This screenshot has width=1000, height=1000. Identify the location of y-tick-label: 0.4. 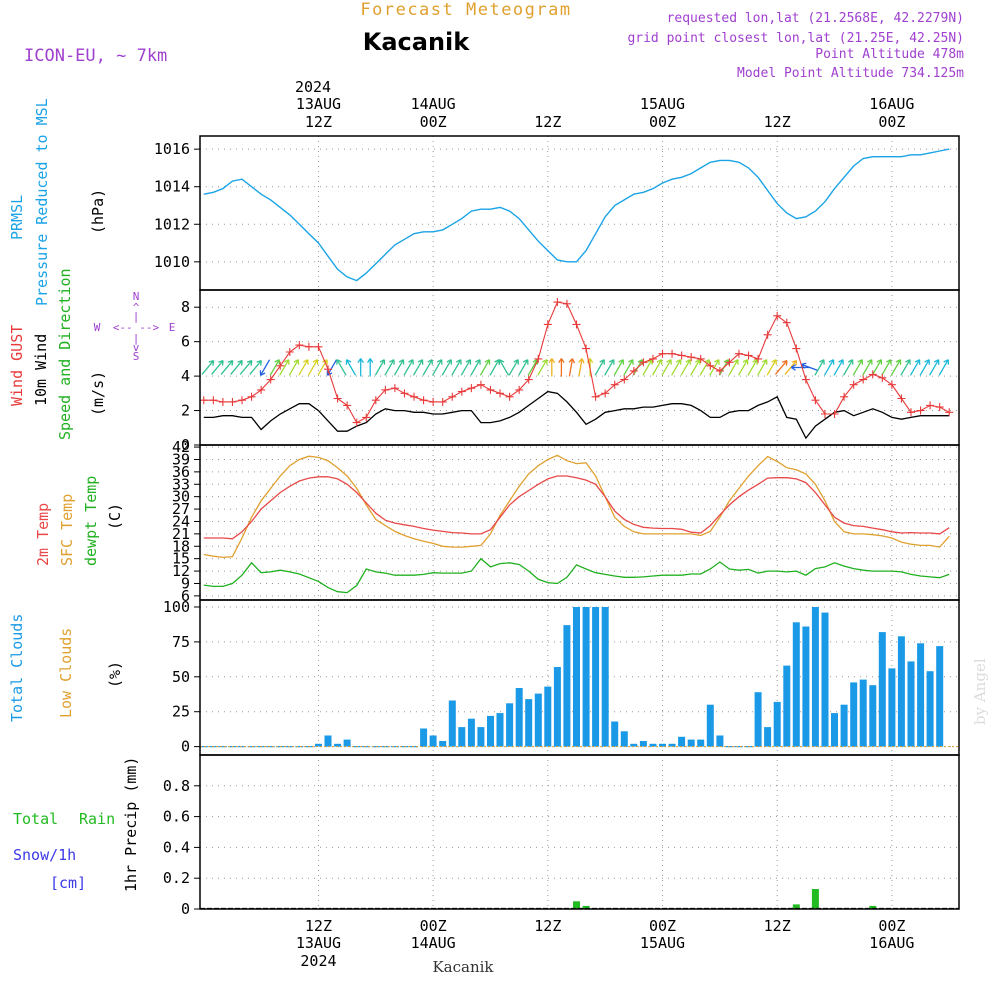
(176, 847).